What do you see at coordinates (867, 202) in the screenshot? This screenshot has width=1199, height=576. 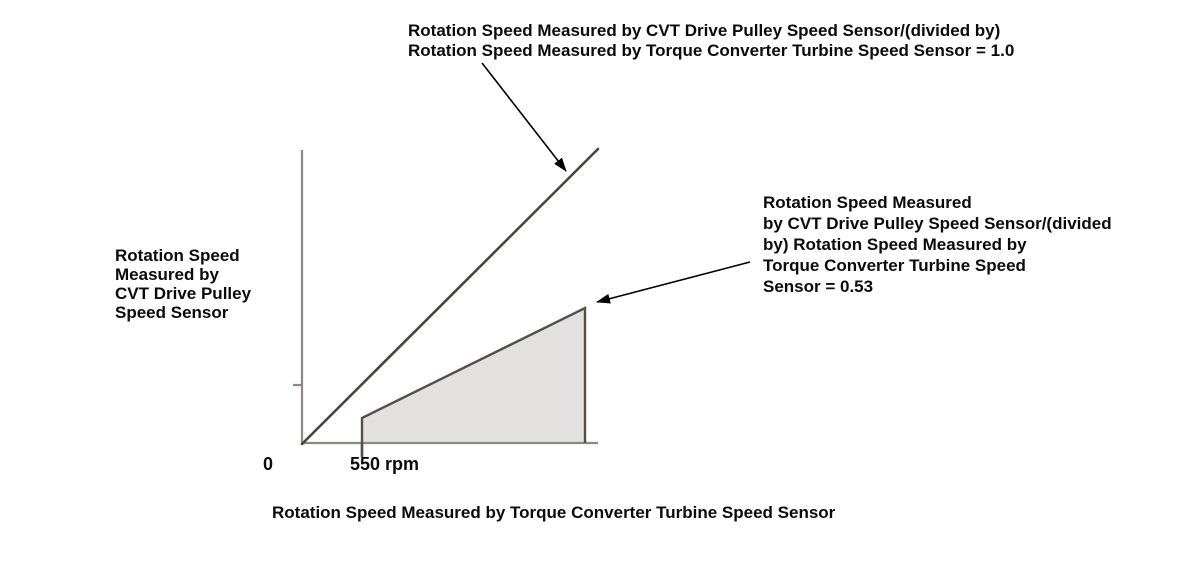 I see `annotation-line: Rotation Speed Measured` at bounding box center [867, 202].